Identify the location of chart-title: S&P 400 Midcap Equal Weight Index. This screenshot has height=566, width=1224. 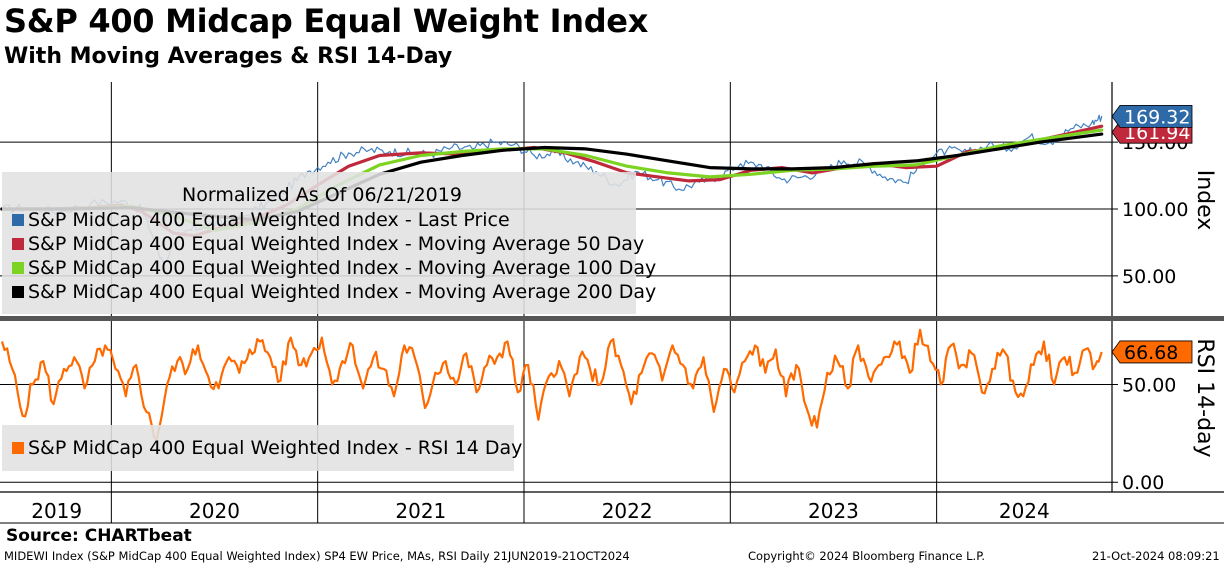
(326, 21).